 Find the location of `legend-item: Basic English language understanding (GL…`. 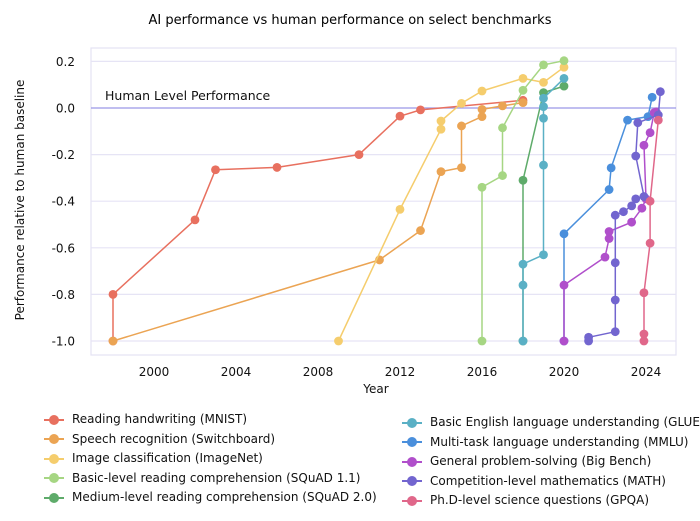

legend-item: Basic English language understanding (GL… is located at coordinates (551, 423).